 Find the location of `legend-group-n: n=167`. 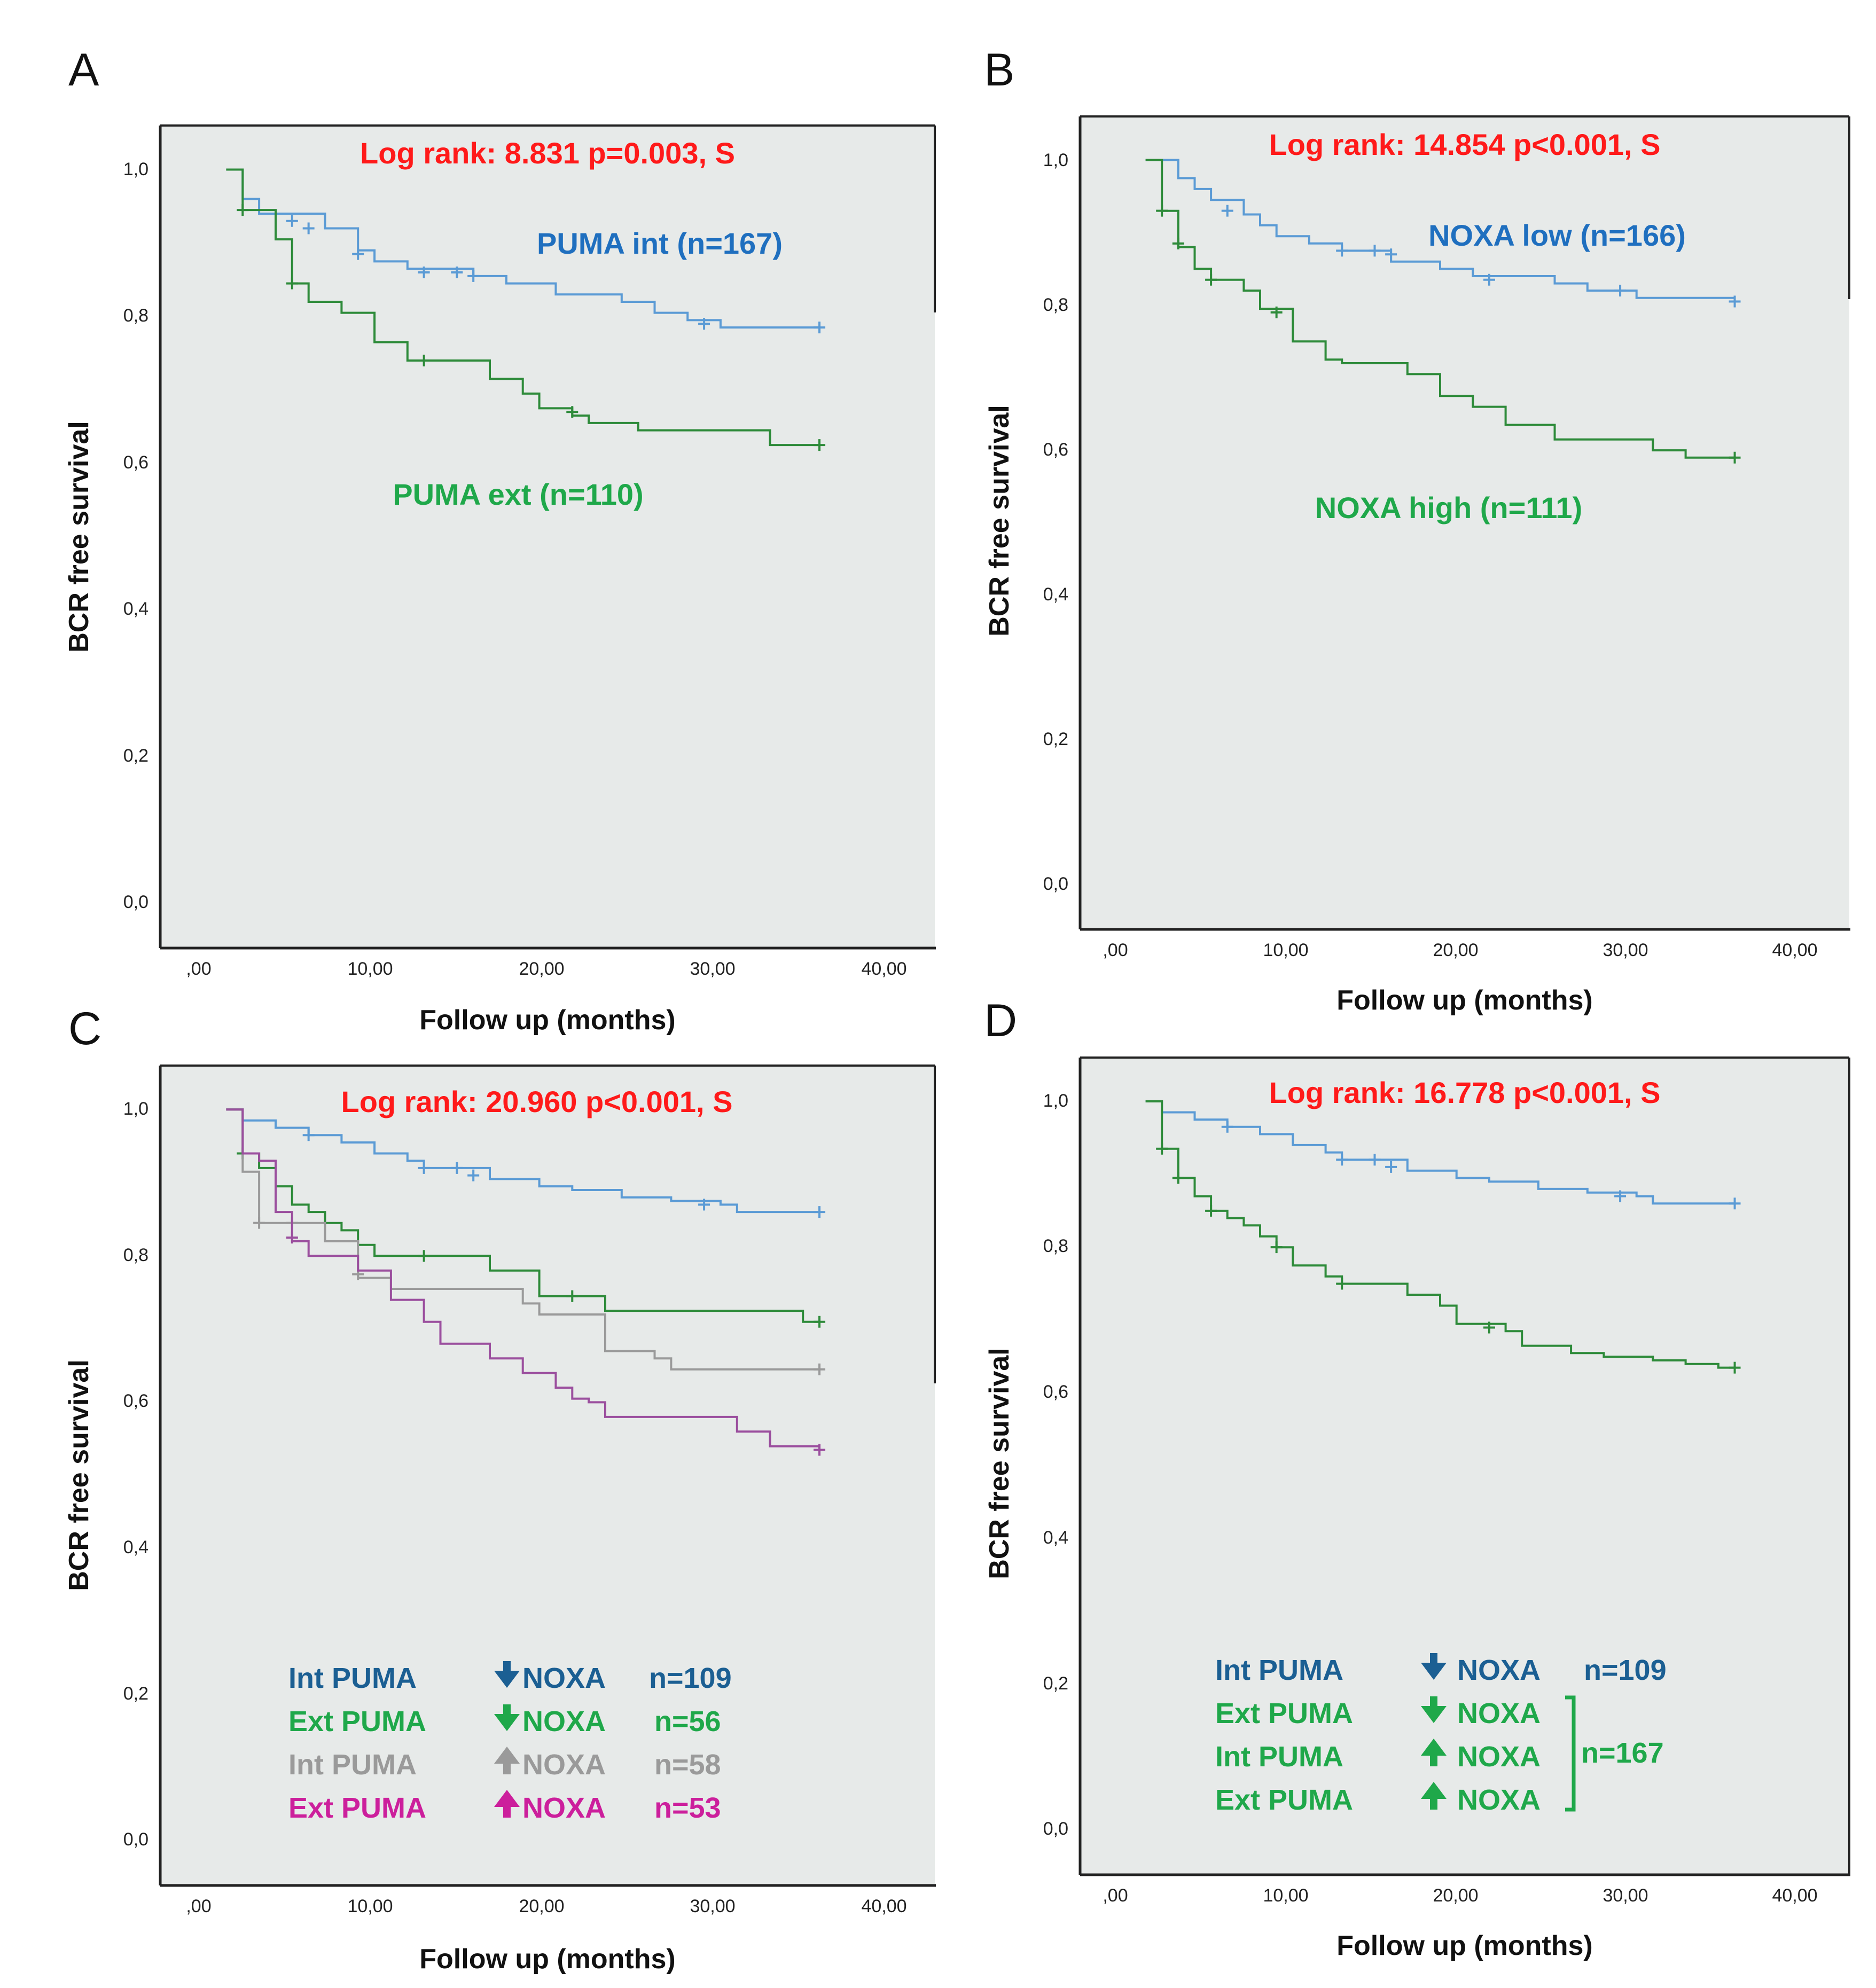

legend-group-n: n=167 is located at coordinates (1622, 1753).